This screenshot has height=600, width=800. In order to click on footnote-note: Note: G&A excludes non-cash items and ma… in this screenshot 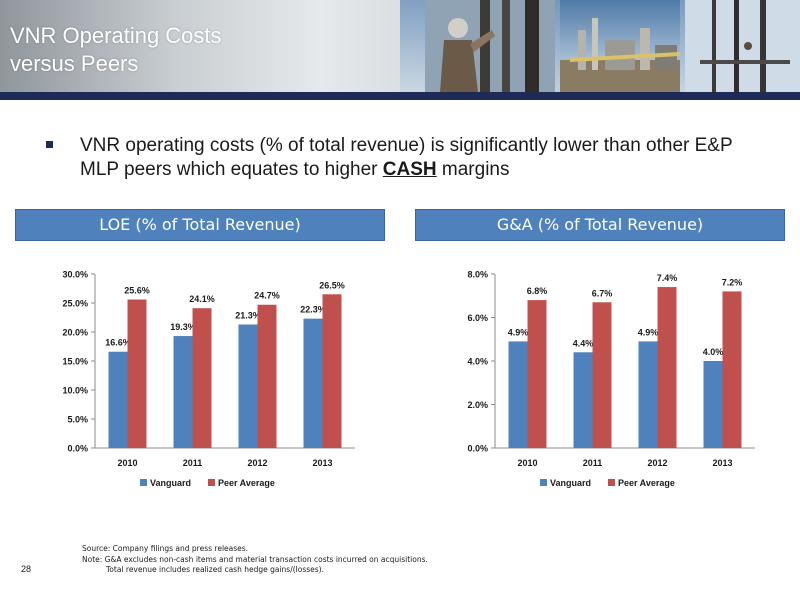, I will do `click(255, 559)`.